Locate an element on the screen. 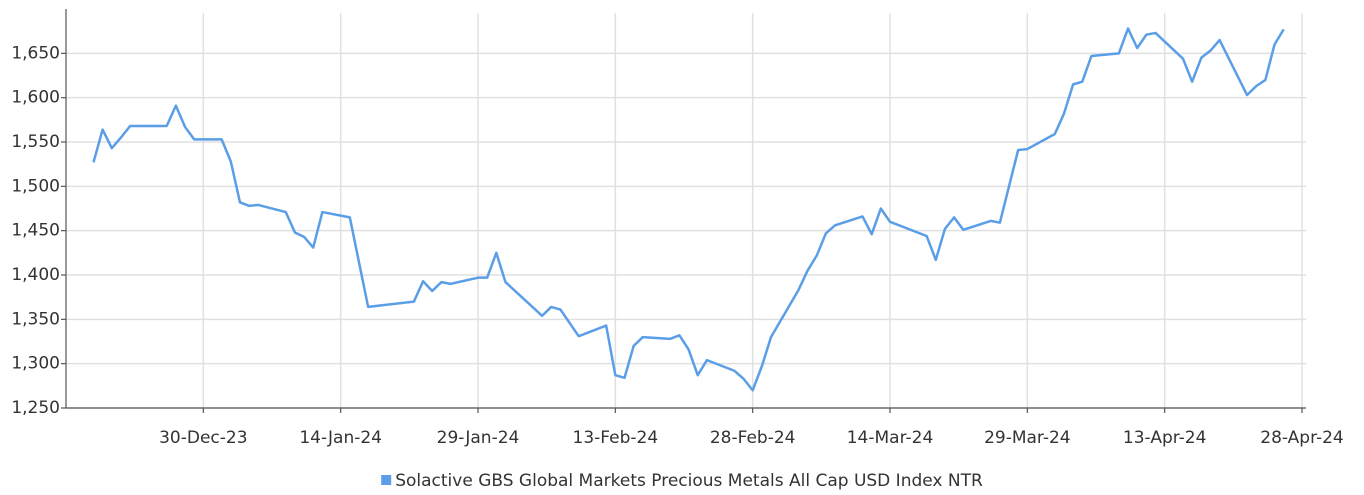 The image size is (1364, 495). y-tick-label: 1,500 is located at coordinates (35, 186).